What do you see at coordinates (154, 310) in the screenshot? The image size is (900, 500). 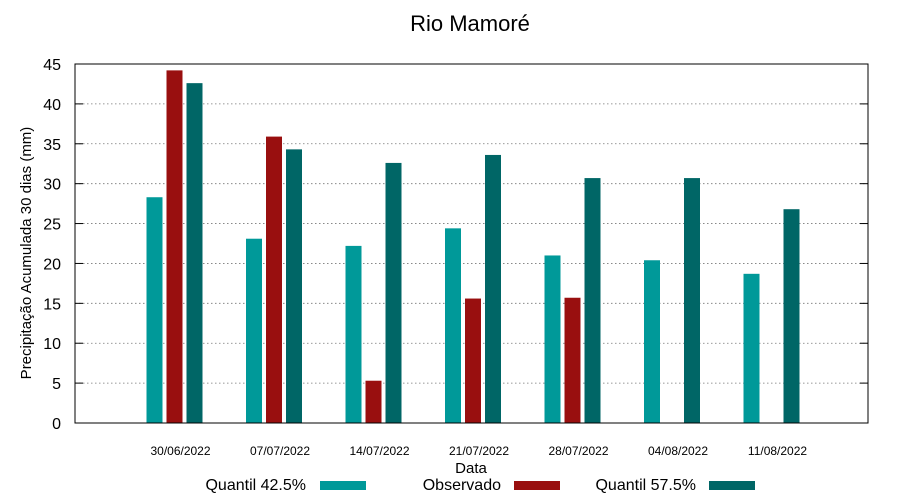 I see `bar-quantil-42-5--0` at bounding box center [154, 310].